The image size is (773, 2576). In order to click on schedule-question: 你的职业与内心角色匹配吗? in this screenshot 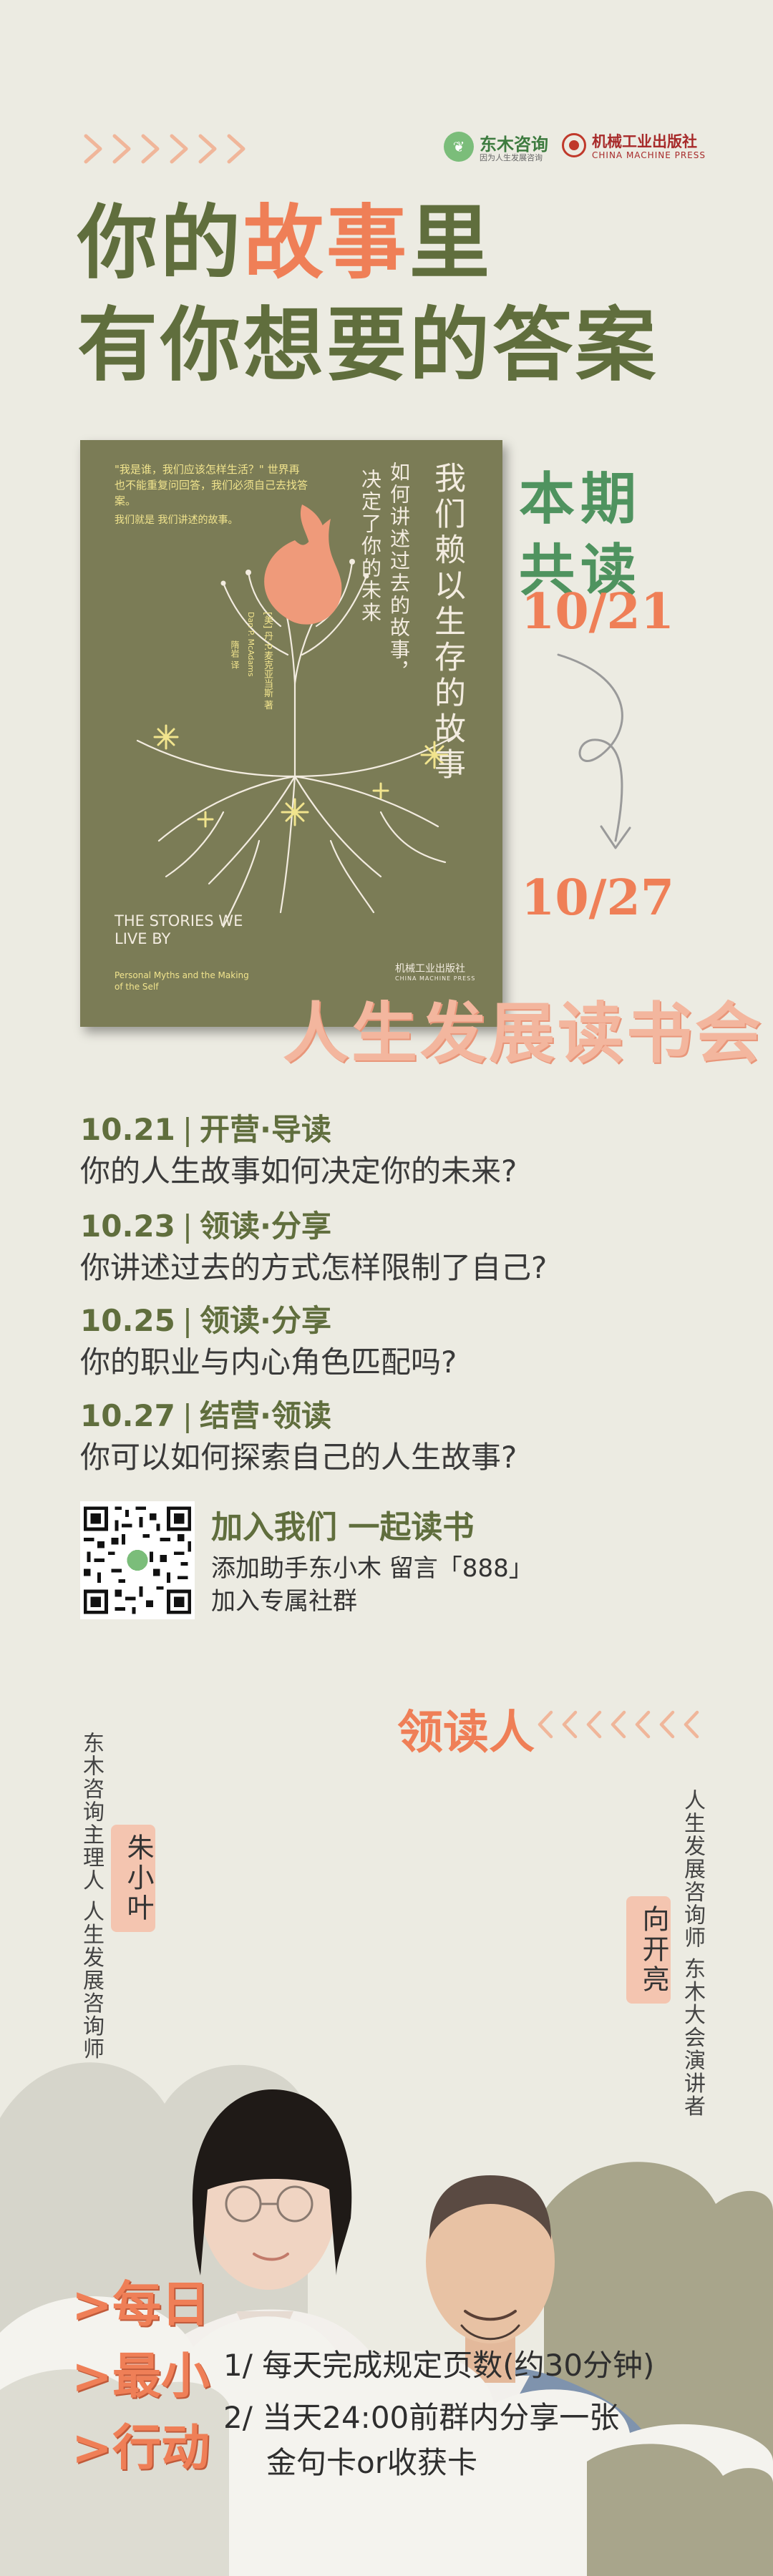, I will do `click(268, 1362)`.